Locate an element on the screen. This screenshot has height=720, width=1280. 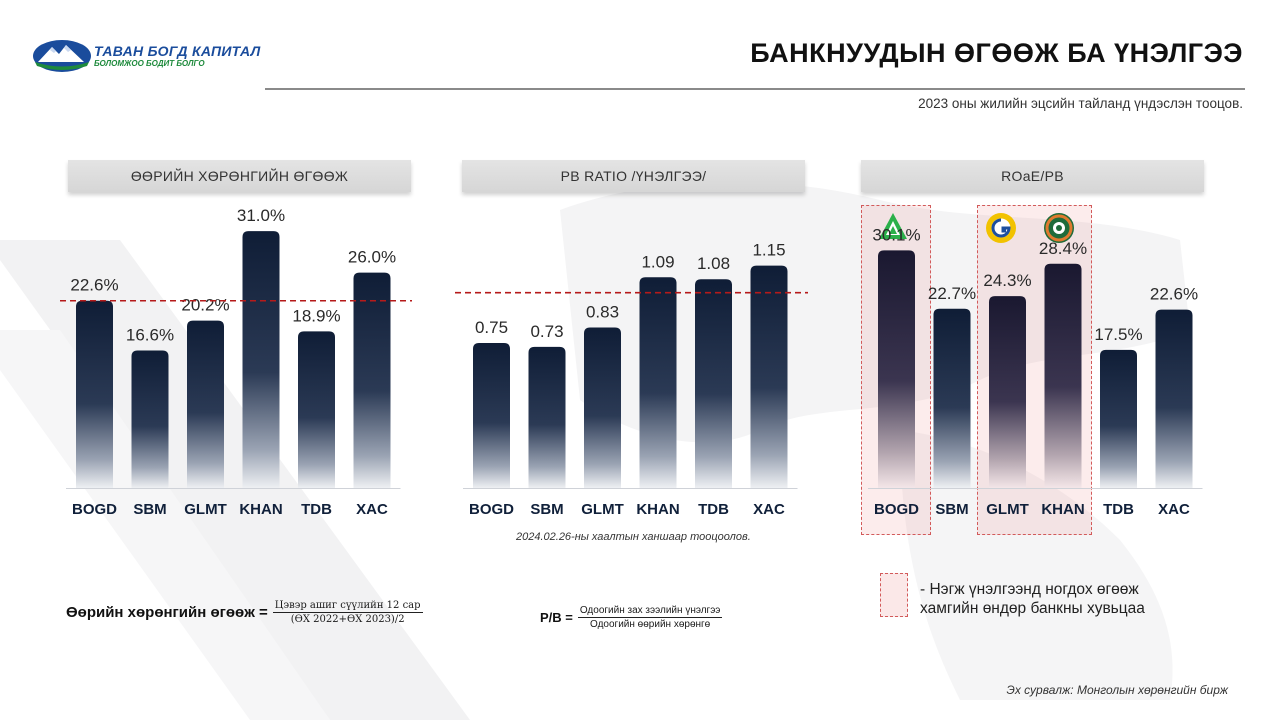
pb-formula-numerator: Одоогийн зах зээлийн үнэлгээ is located at coordinates (650, 611).